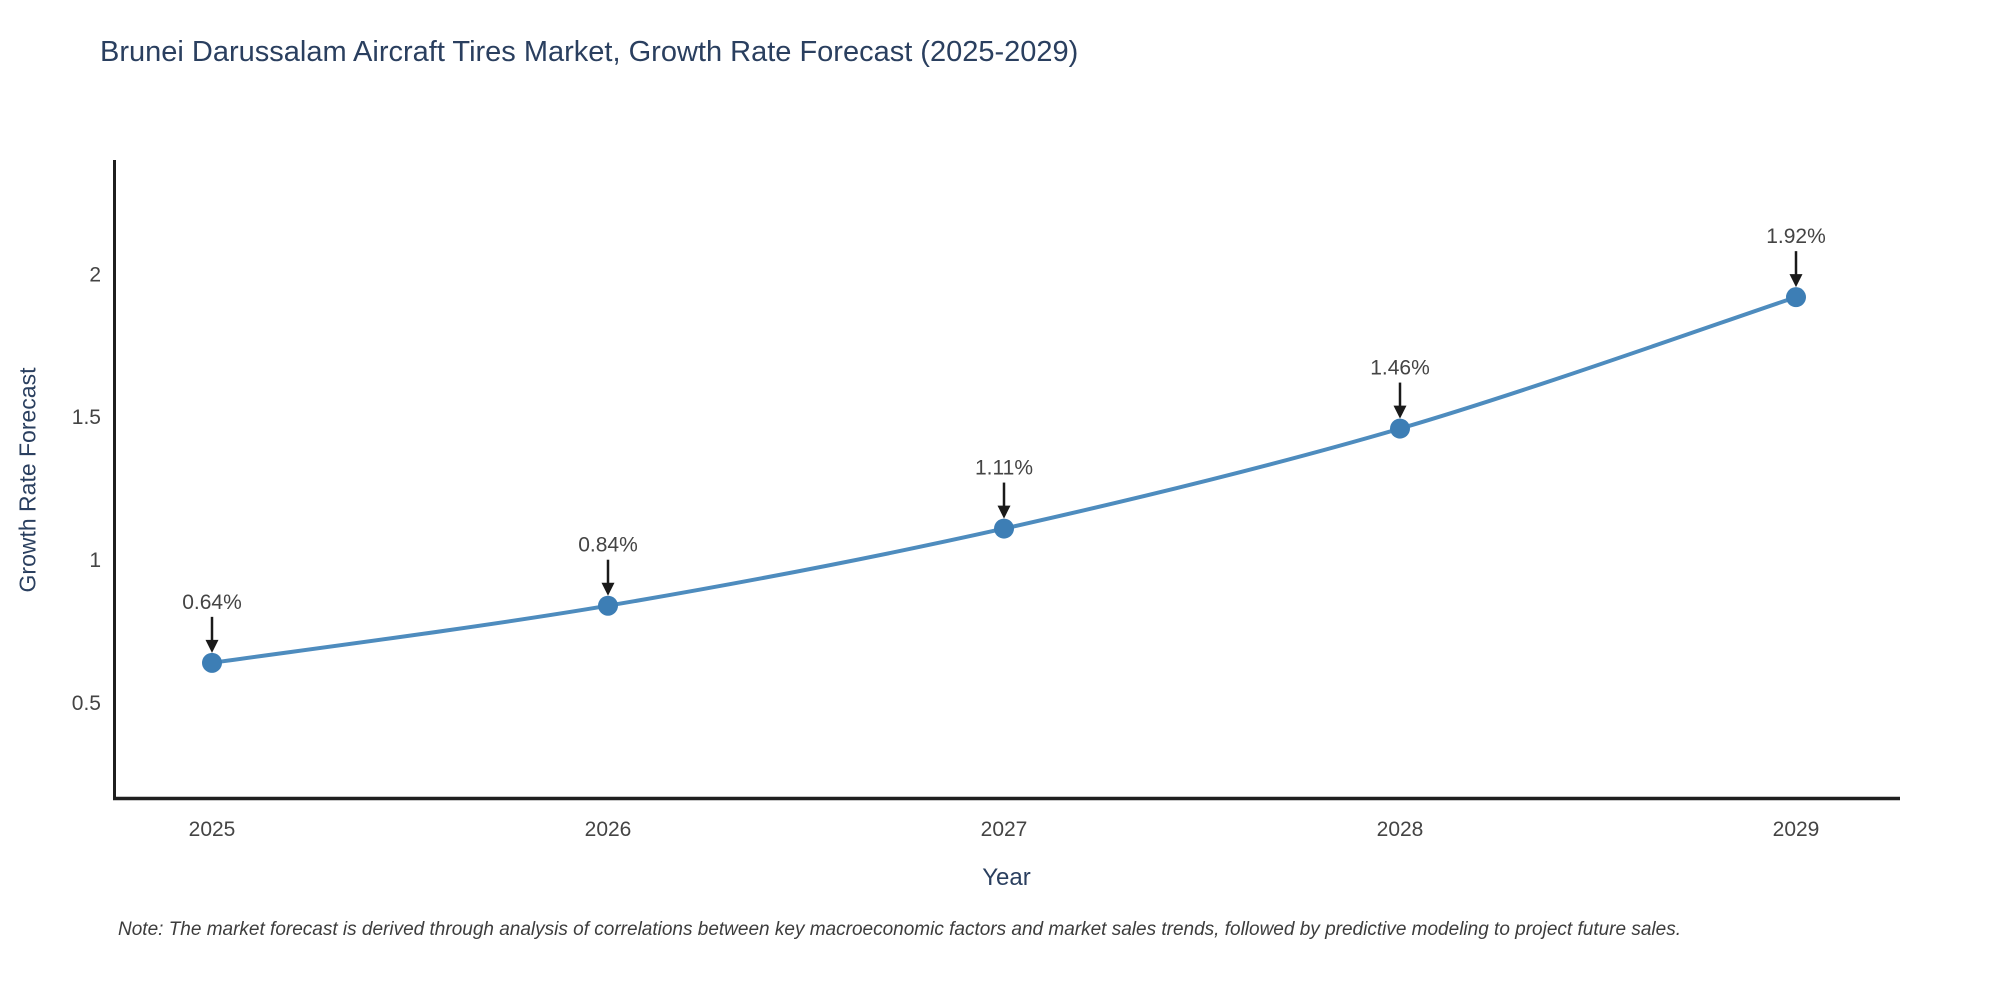  What do you see at coordinates (1400, 368) in the screenshot?
I see `data-point-label: 1.46%` at bounding box center [1400, 368].